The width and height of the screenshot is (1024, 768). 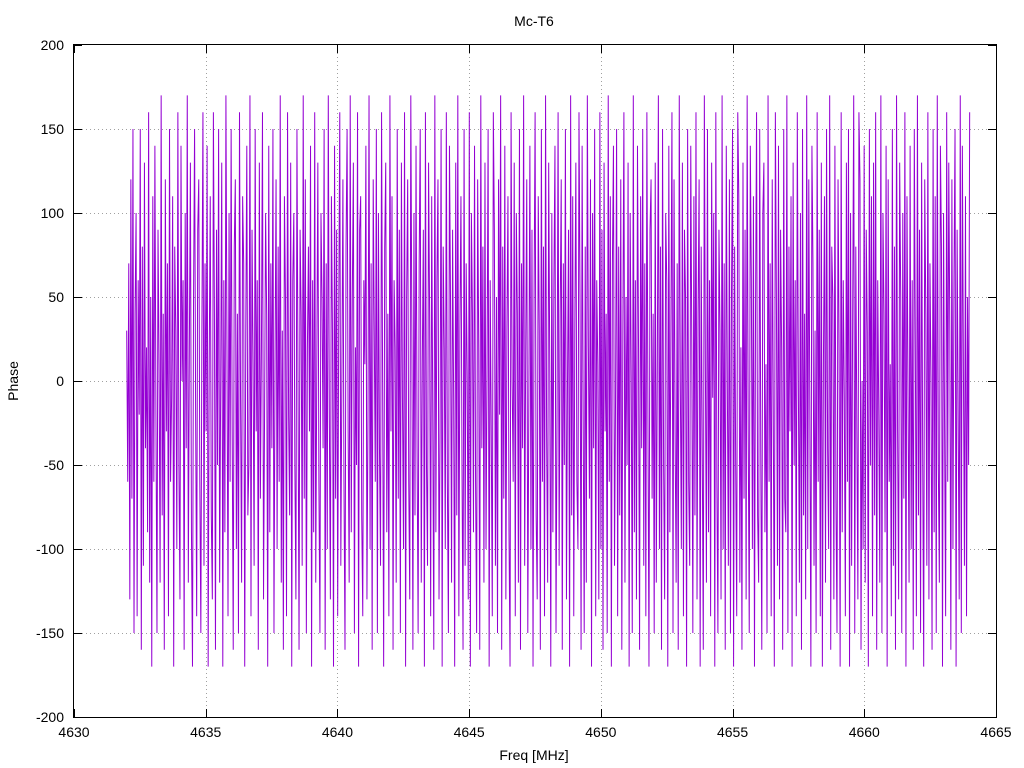 What do you see at coordinates (534, 21) in the screenshot?
I see `chart-title: Mc-T6` at bounding box center [534, 21].